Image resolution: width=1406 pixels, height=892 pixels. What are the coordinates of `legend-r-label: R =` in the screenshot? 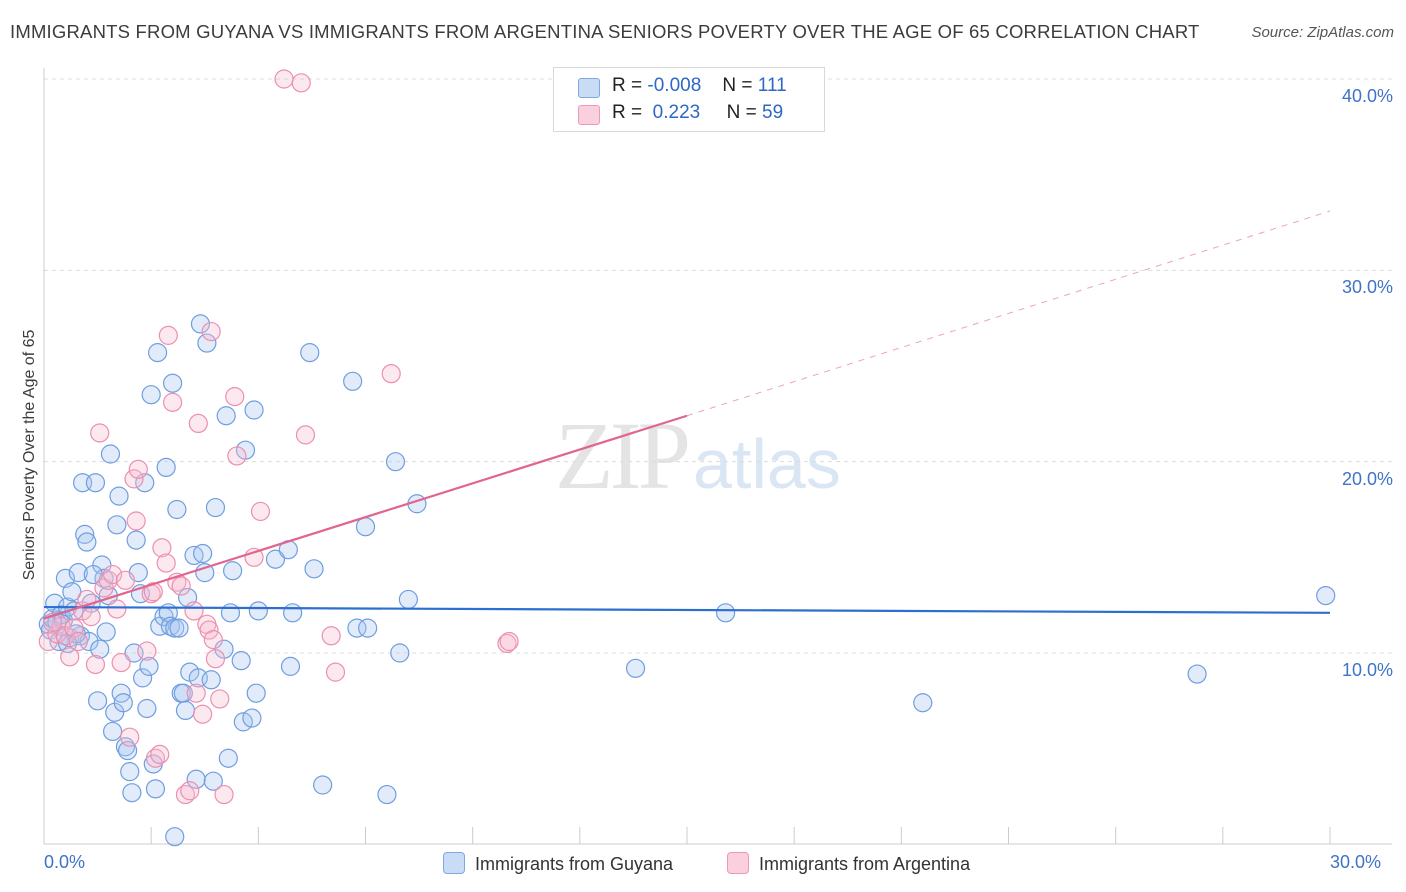 It's located at (627, 85).